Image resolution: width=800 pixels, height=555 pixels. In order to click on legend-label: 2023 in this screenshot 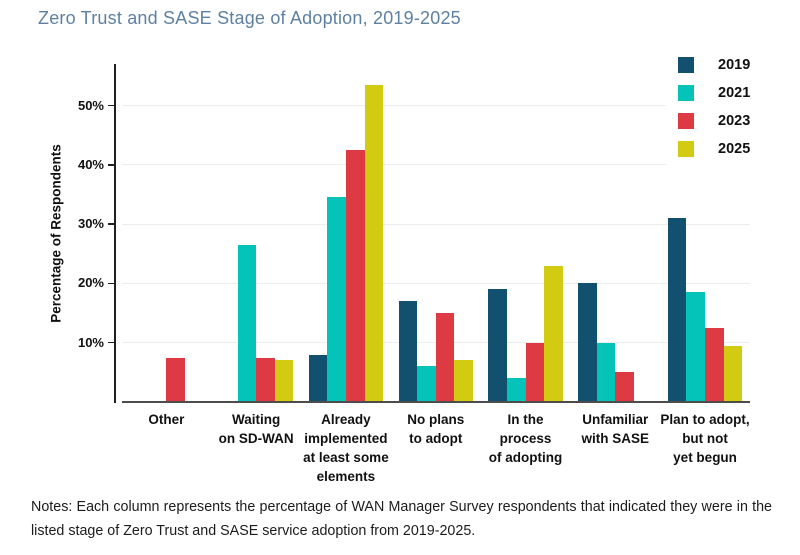, I will do `click(734, 121)`.